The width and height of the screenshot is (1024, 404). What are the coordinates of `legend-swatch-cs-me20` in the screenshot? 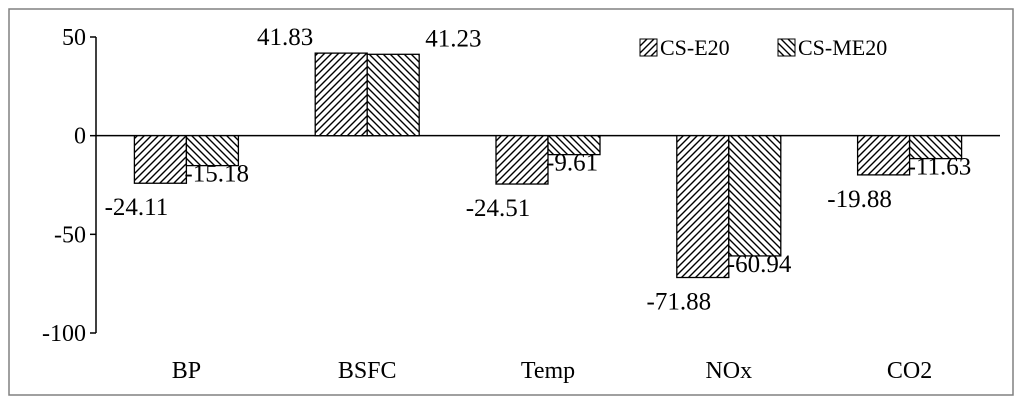 It's located at (786, 47).